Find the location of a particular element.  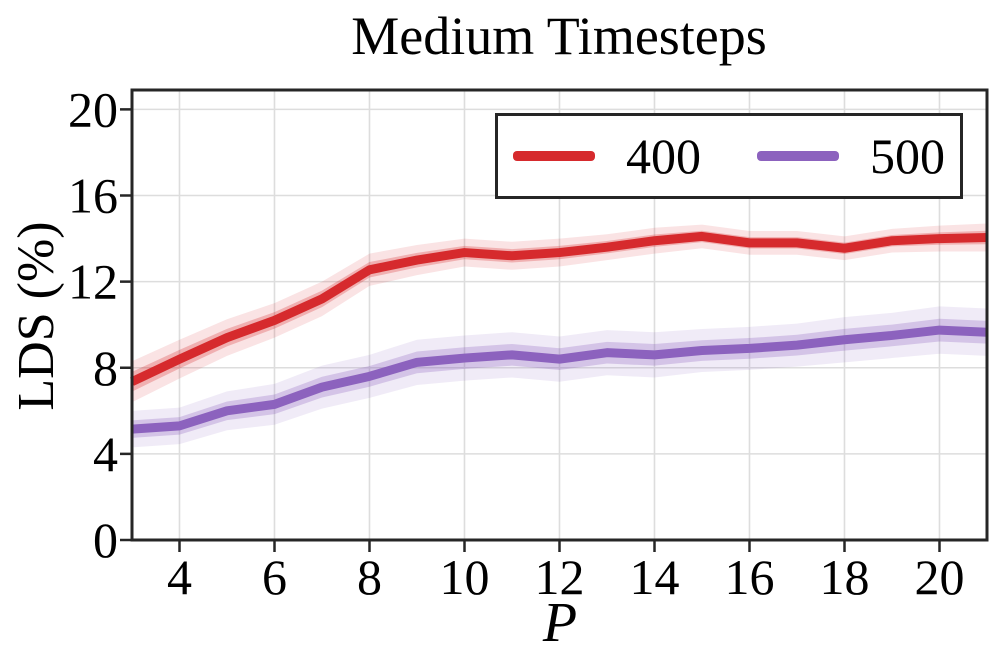

x-tick-label: 18 is located at coordinates (845, 577).